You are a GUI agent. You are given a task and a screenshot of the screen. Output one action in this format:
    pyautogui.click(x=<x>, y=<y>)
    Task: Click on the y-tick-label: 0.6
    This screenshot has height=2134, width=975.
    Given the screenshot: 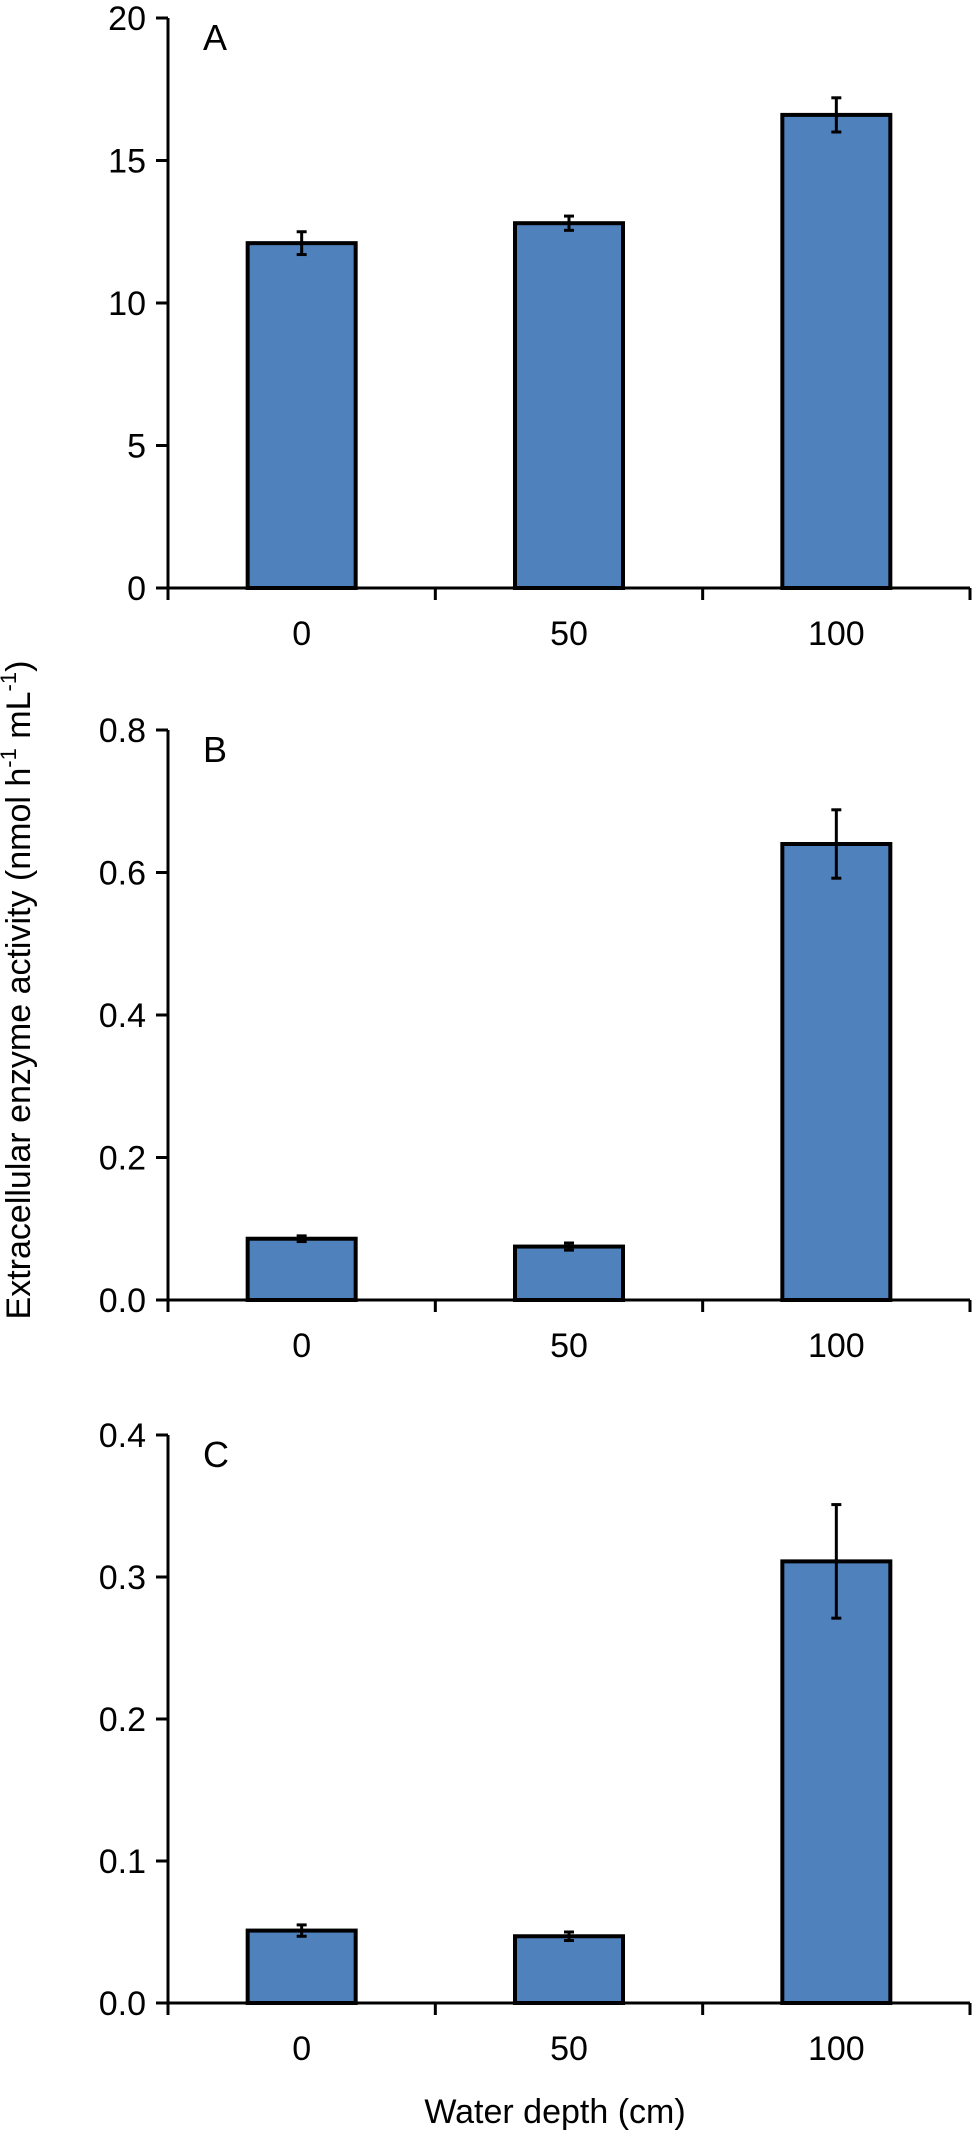 What is the action you would take?
    pyautogui.click(x=122, y=874)
    